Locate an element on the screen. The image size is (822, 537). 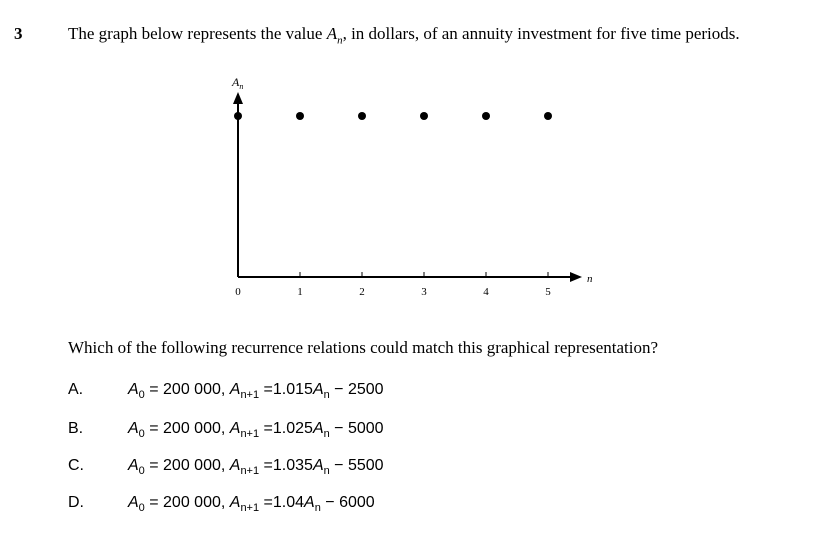
rule-coefficient: =1.035 is located at coordinates (286, 465).